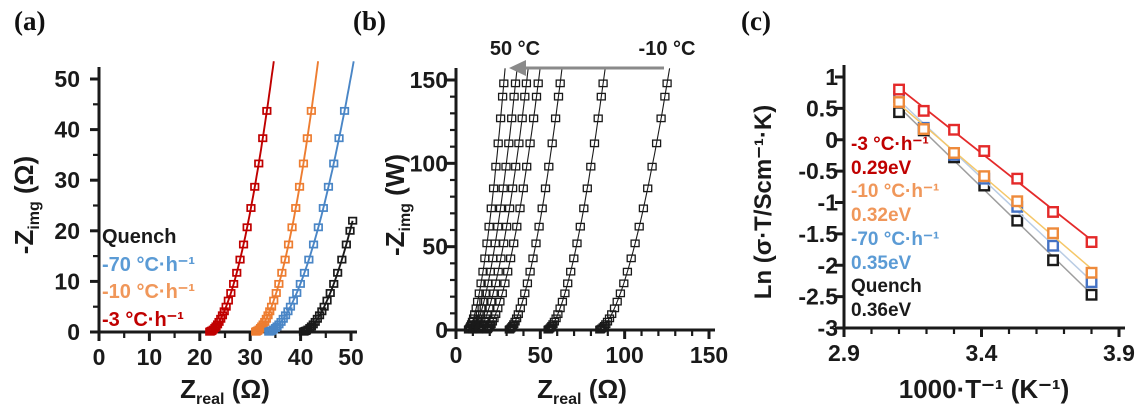 This screenshot has width=1147, height=415. What do you see at coordinates (429, 163) in the screenshot?
I see `y-tick-label: 100` at bounding box center [429, 163].